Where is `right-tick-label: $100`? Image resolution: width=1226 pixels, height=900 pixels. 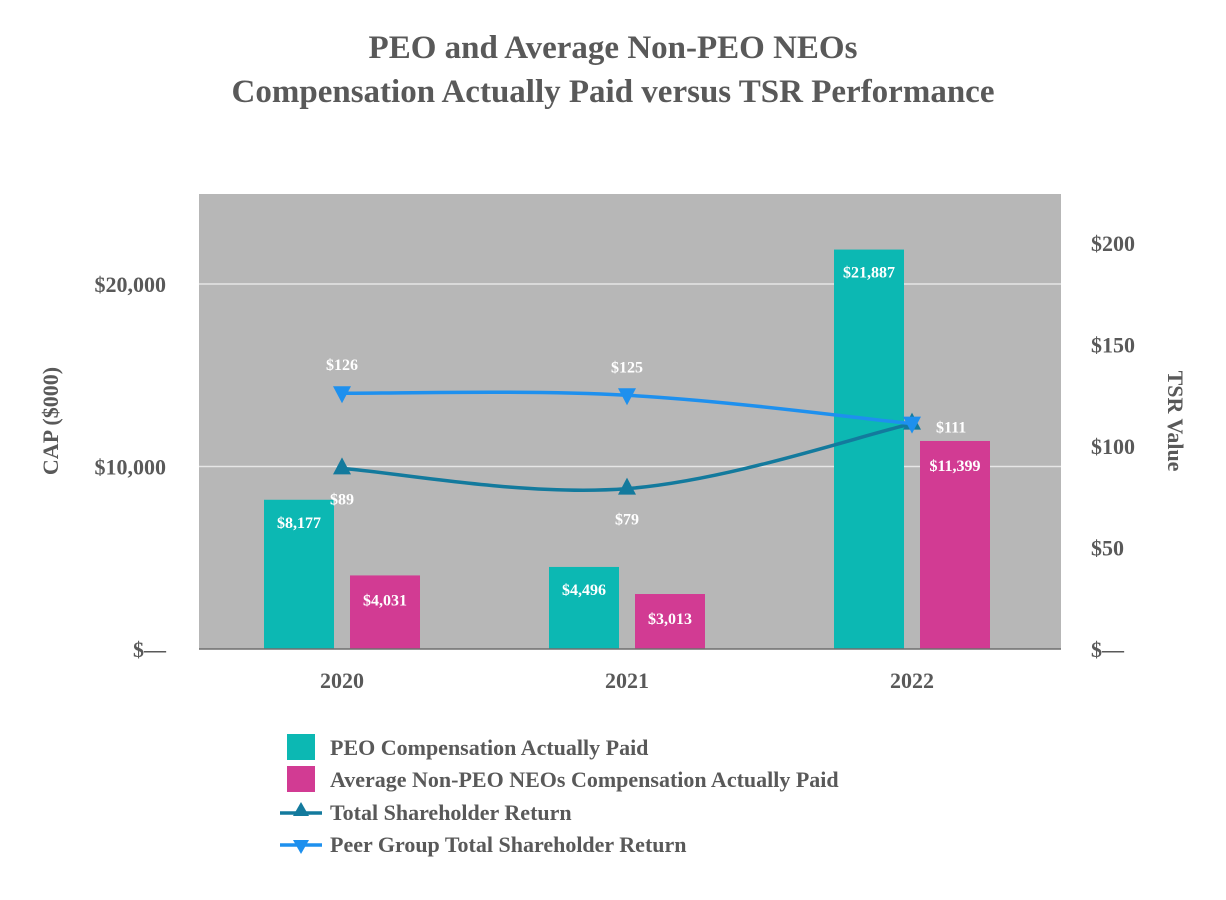 right-tick-label: $100 is located at coordinates (1113, 446).